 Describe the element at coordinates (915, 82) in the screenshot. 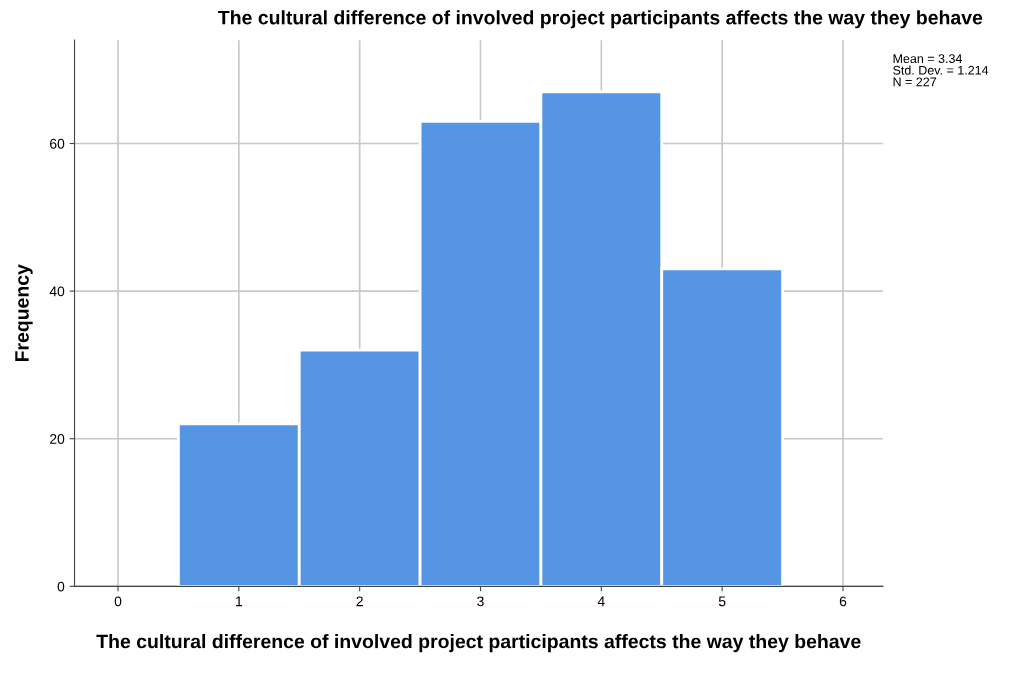

I see `text: N = 227` at that location.